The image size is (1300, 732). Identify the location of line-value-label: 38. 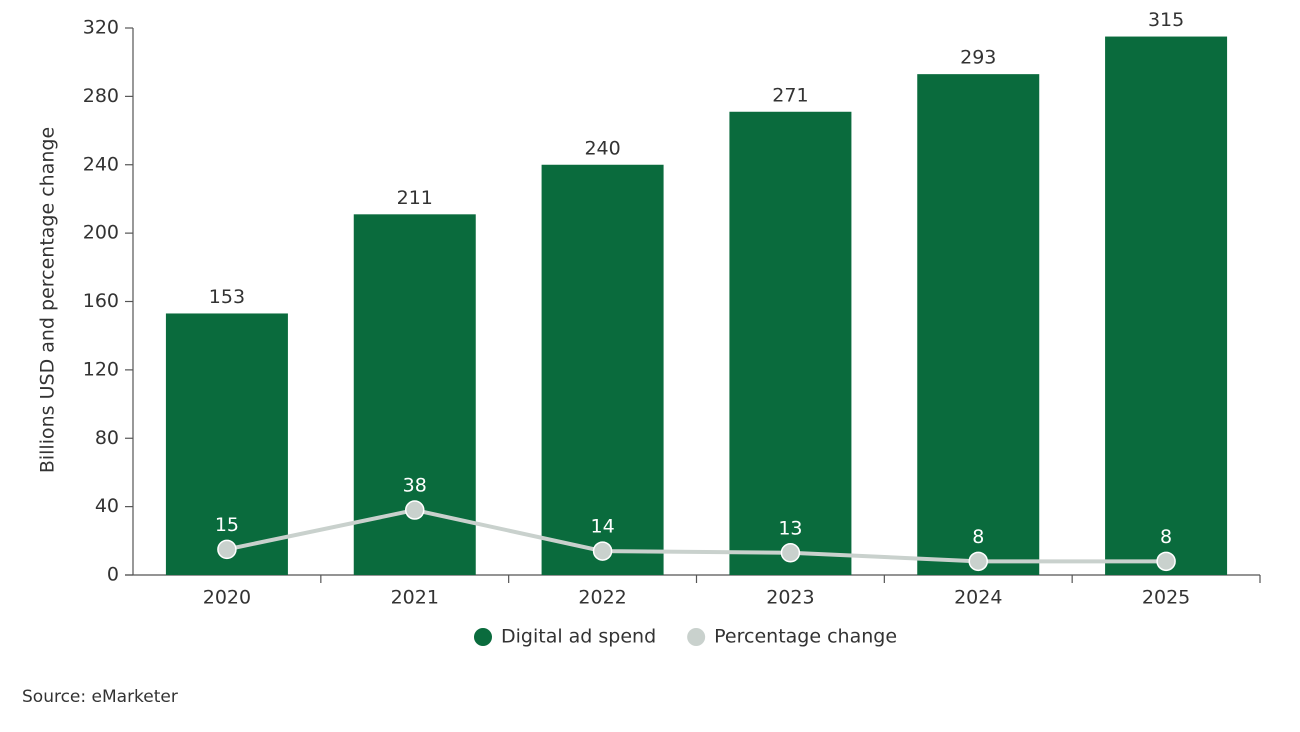
(415, 486).